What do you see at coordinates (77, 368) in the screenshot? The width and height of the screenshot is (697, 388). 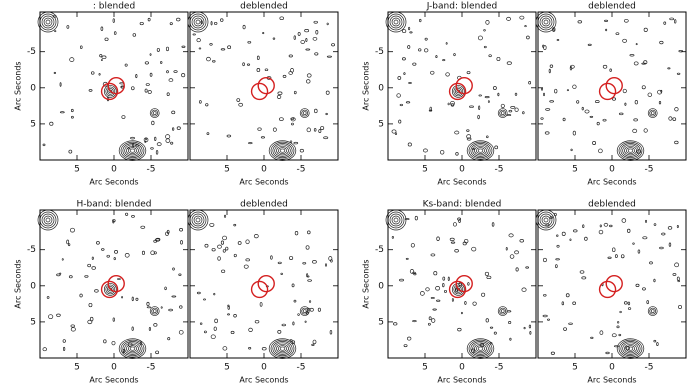 I see `x-tick-label: 5` at bounding box center [77, 368].